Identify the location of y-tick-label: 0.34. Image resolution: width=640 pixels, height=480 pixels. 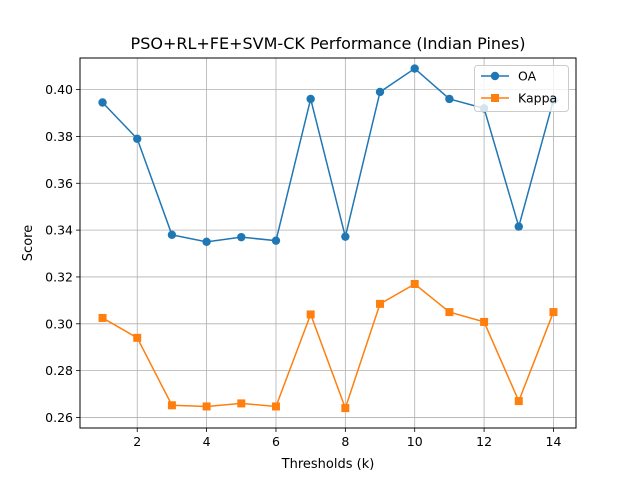
(59, 230).